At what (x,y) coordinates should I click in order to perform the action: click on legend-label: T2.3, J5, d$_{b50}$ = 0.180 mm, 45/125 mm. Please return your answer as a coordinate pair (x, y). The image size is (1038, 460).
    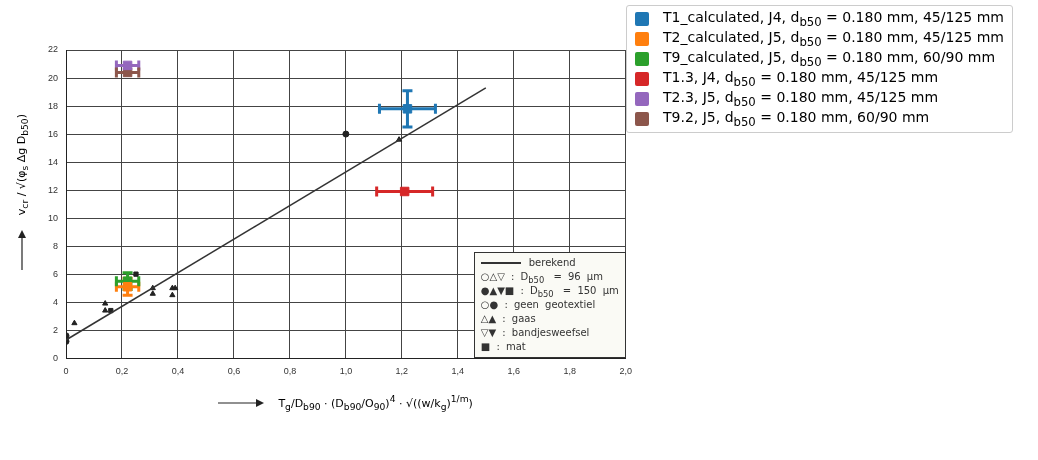
    Looking at the image, I should click on (801, 99).